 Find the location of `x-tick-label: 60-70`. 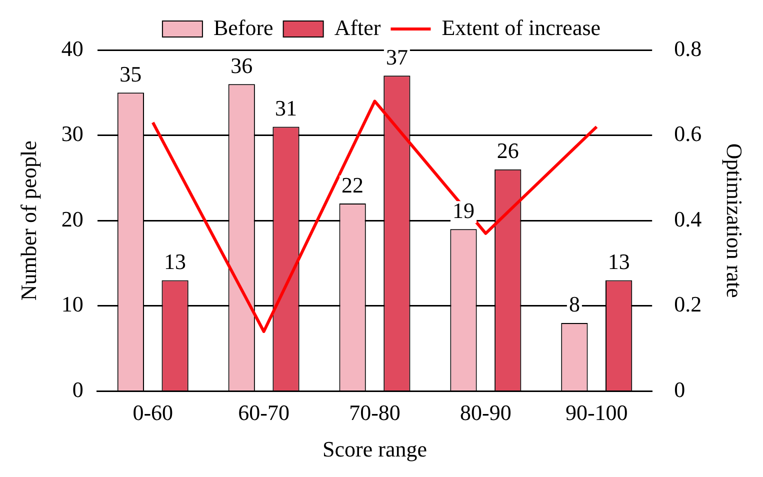

x-tick-label: 60-70 is located at coordinates (264, 413).